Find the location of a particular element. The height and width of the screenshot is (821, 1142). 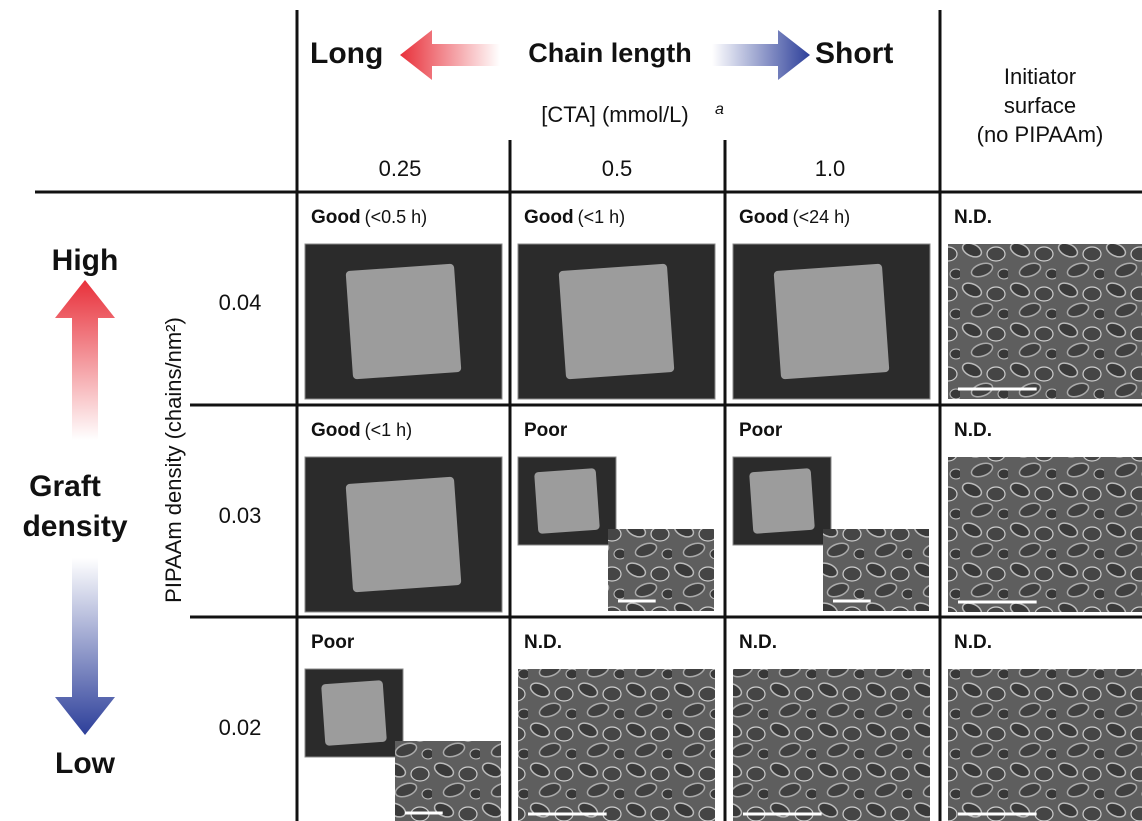

initiator-line: (no PIPAAm) is located at coordinates (1040, 134).